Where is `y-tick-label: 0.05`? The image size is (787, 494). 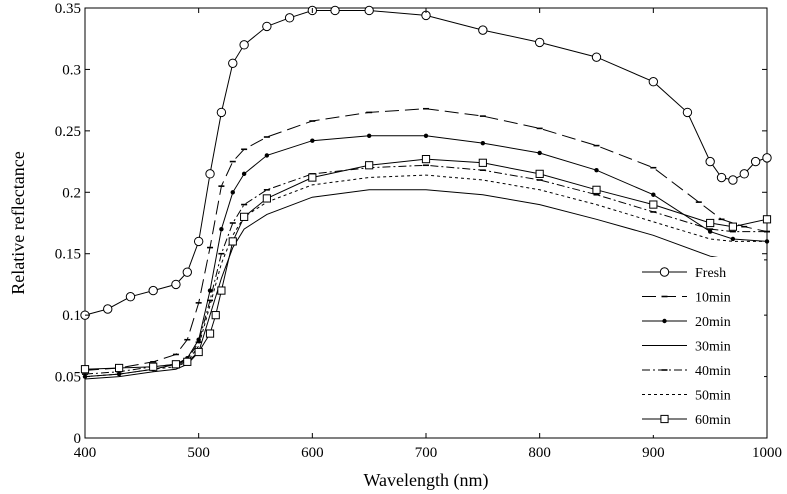 y-tick-label: 0.05 is located at coordinates (68, 378).